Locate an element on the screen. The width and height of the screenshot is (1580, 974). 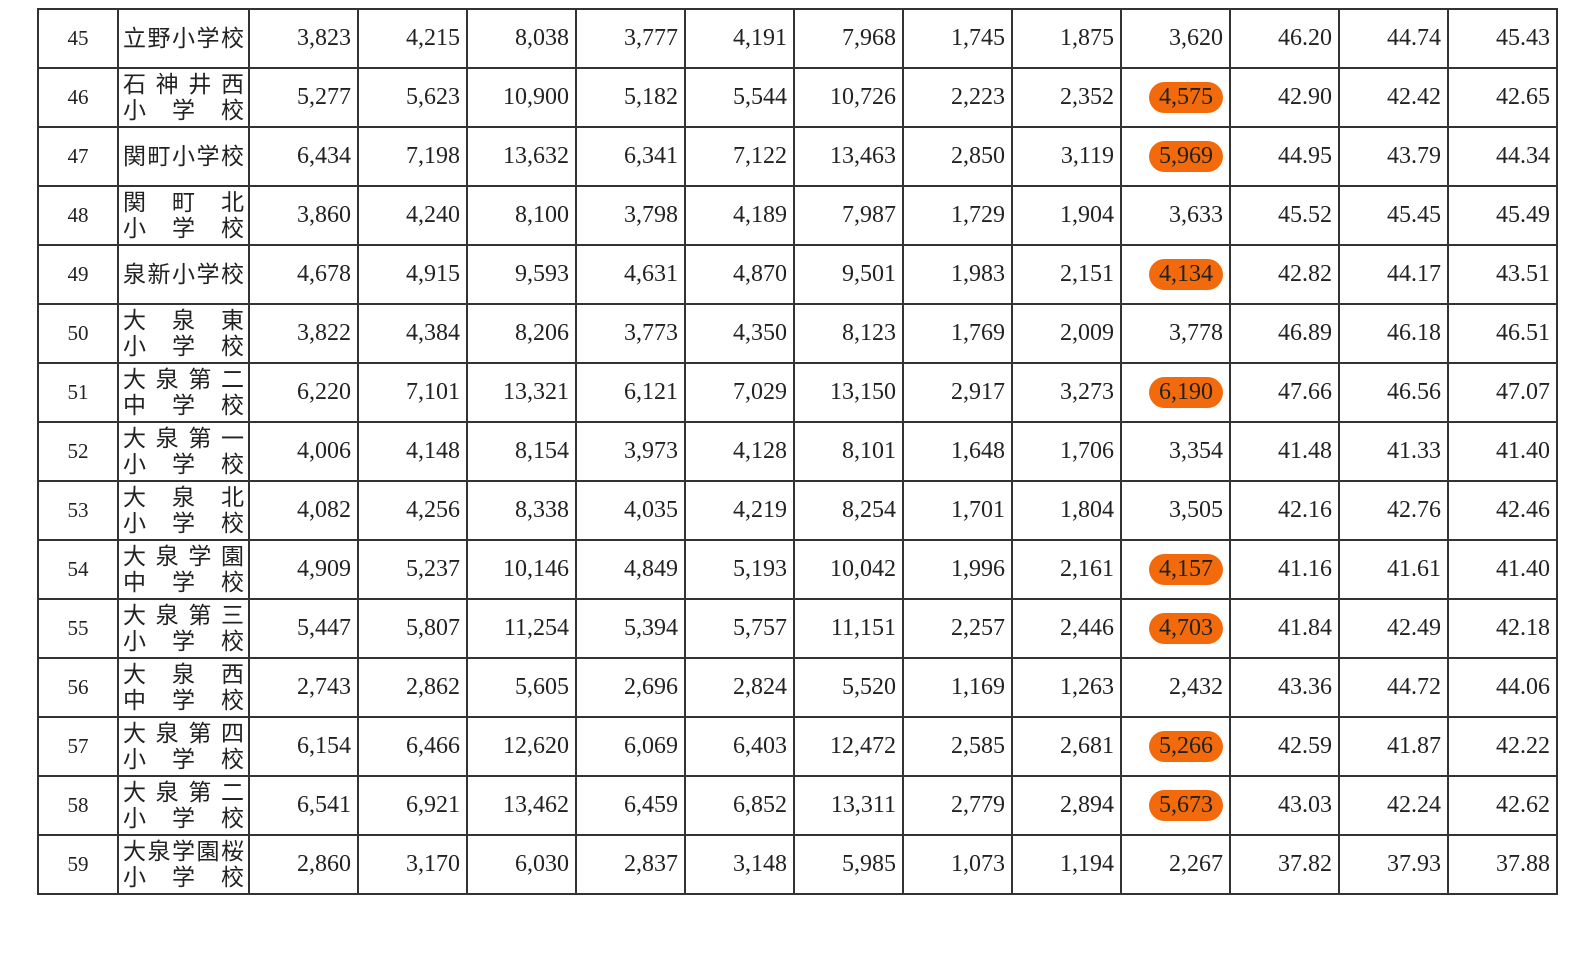
value-cell: 1,263 is located at coordinates (1066, 687).